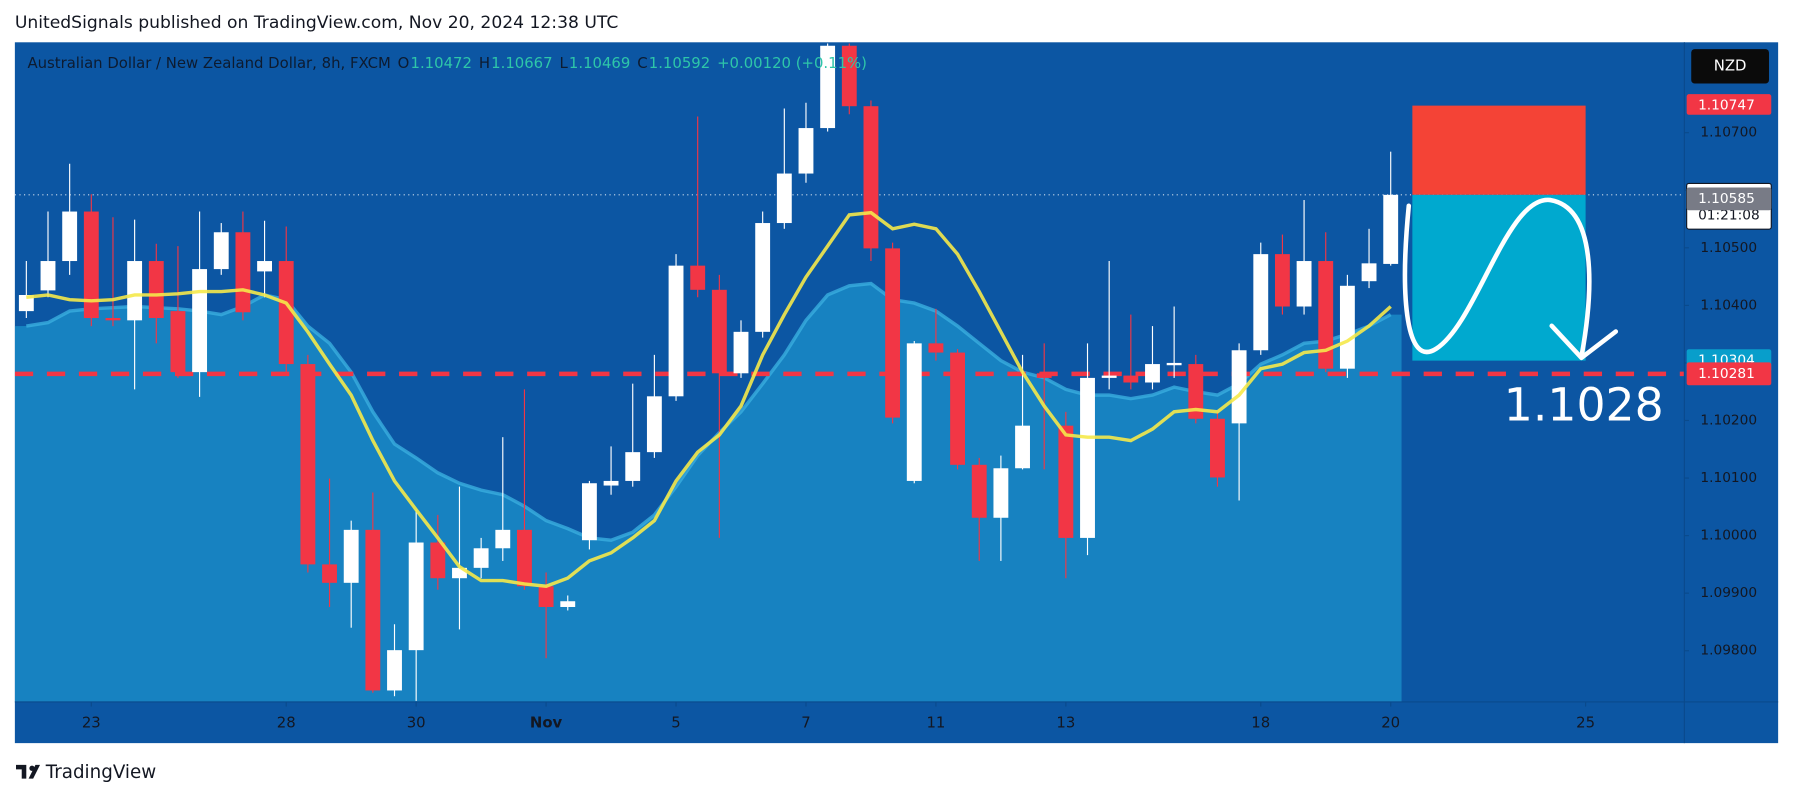  I want to click on stop-zone, so click(1499, 150).